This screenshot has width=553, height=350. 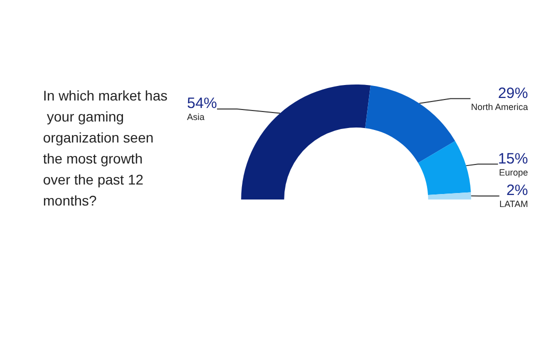 I want to click on data-label: 2%, so click(x=517, y=191).